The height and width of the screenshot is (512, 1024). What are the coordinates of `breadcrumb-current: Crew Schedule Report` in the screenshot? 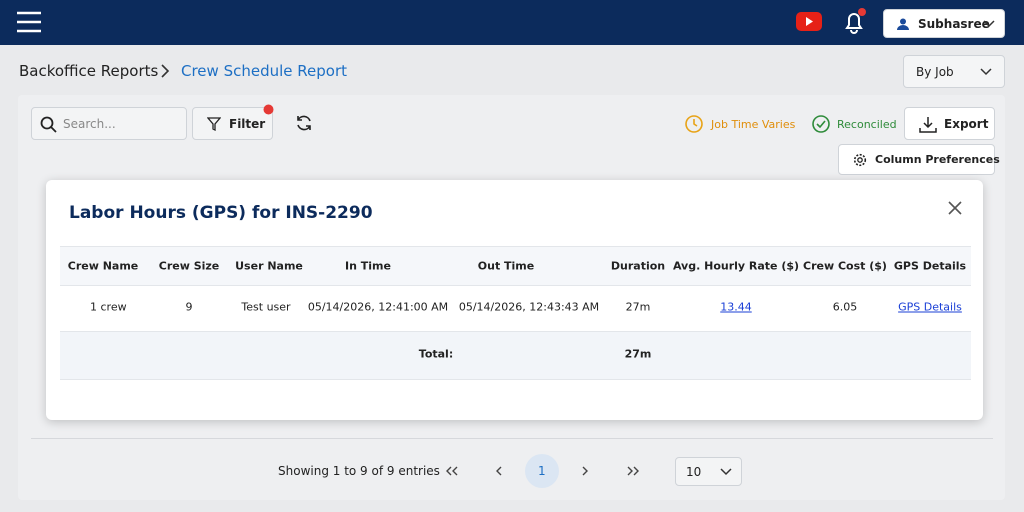 It's located at (264, 71).